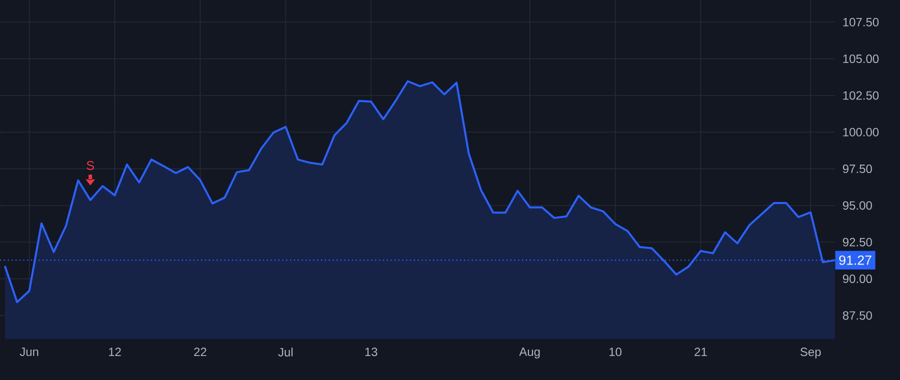 The image size is (900, 380). What do you see at coordinates (857, 315) in the screenshot?
I see `y-tick-label: 87.50` at bounding box center [857, 315].